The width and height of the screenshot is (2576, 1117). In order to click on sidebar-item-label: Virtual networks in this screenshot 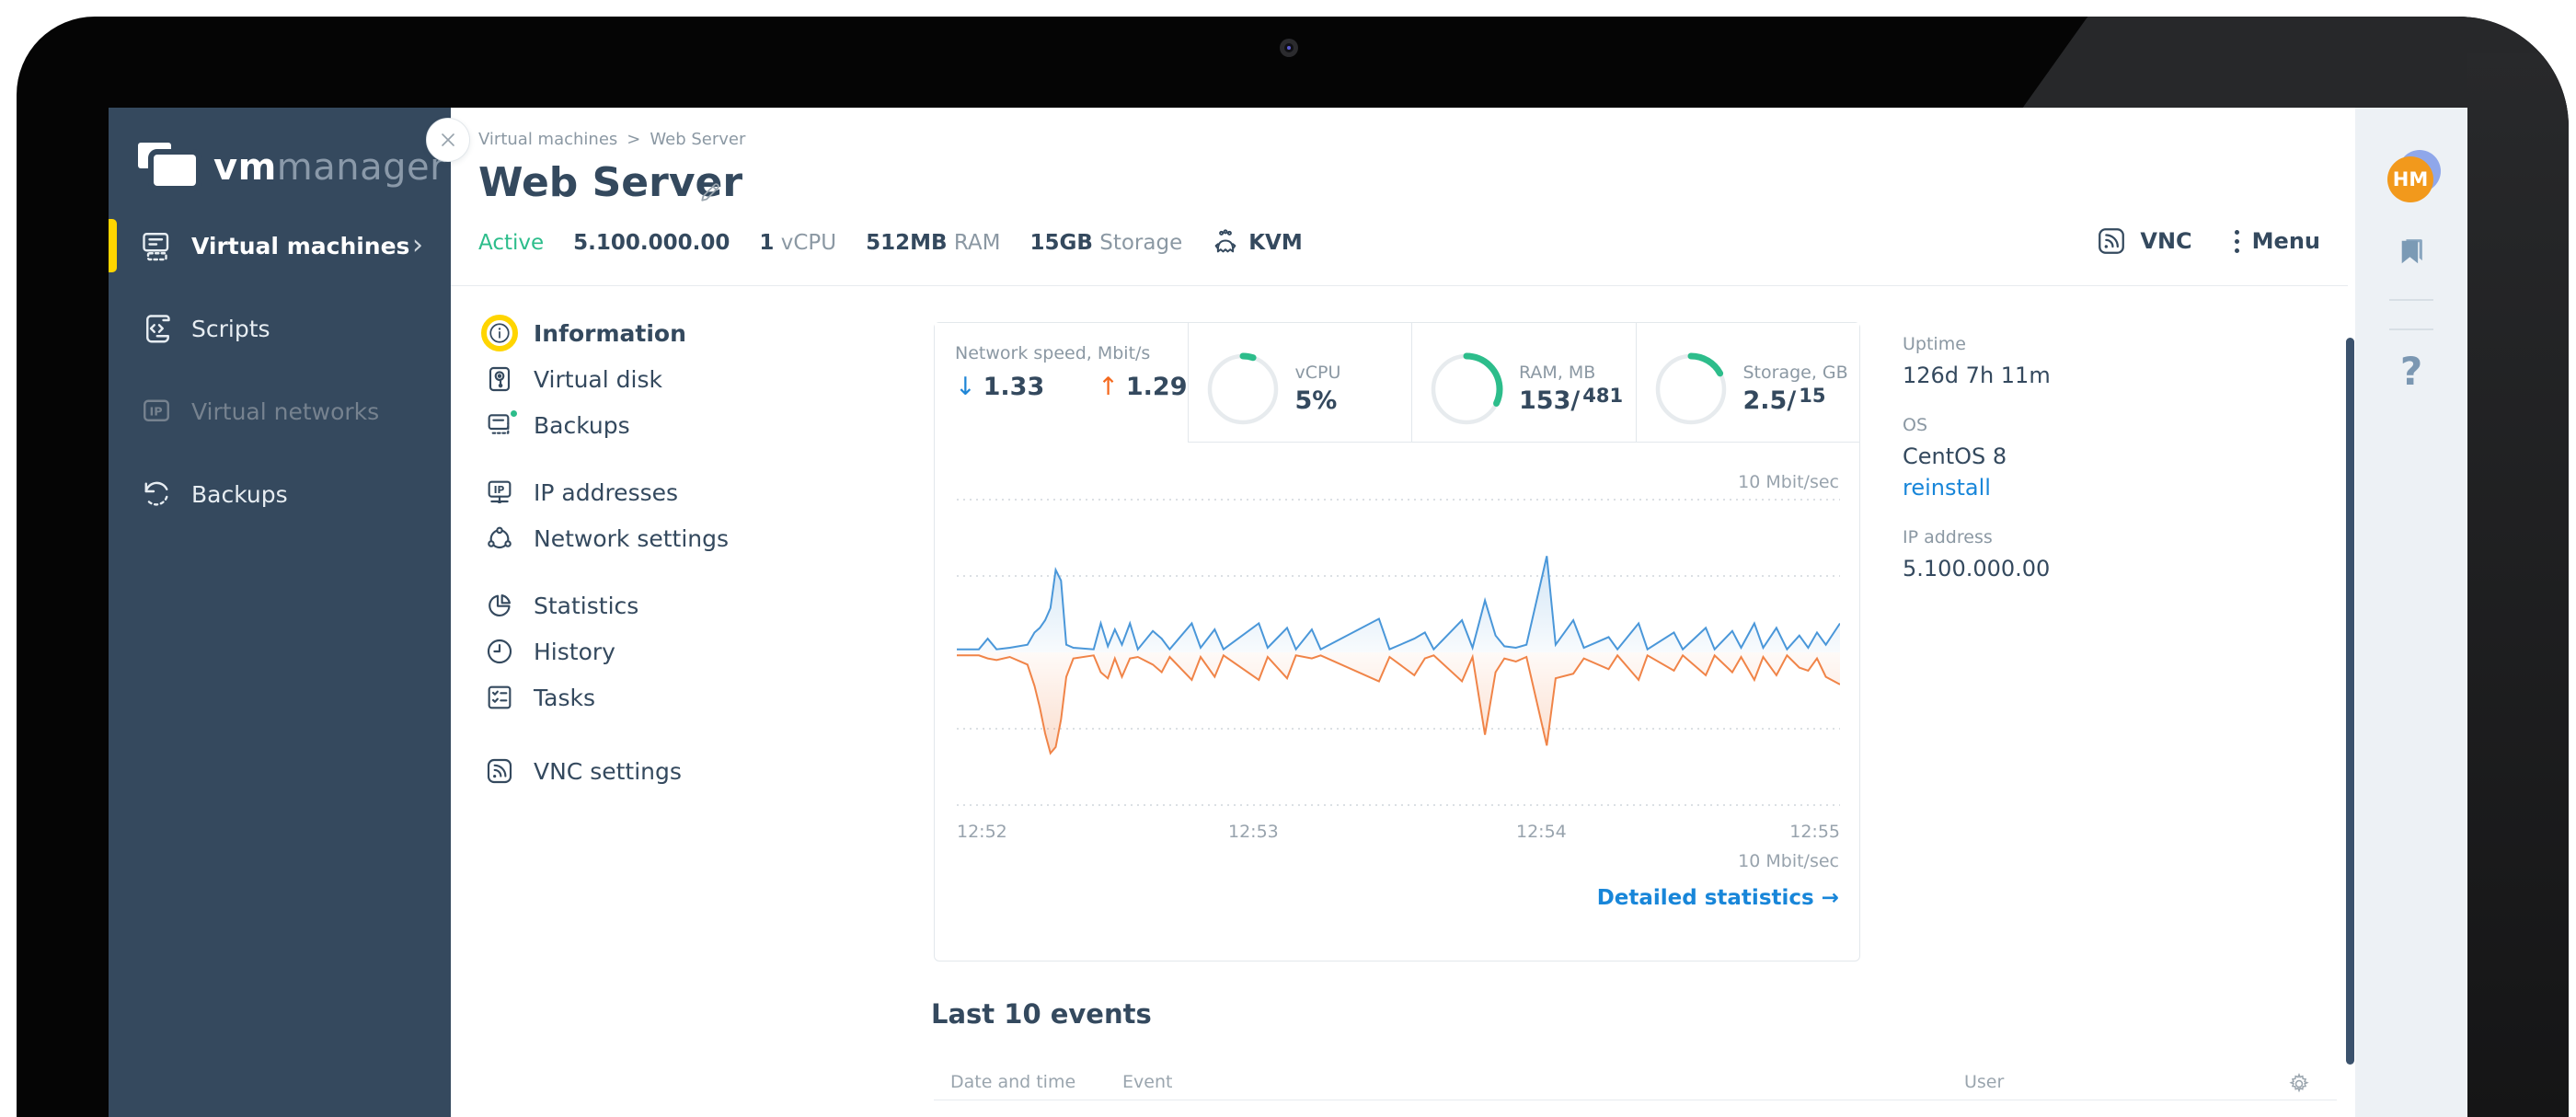, I will do `click(285, 411)`.